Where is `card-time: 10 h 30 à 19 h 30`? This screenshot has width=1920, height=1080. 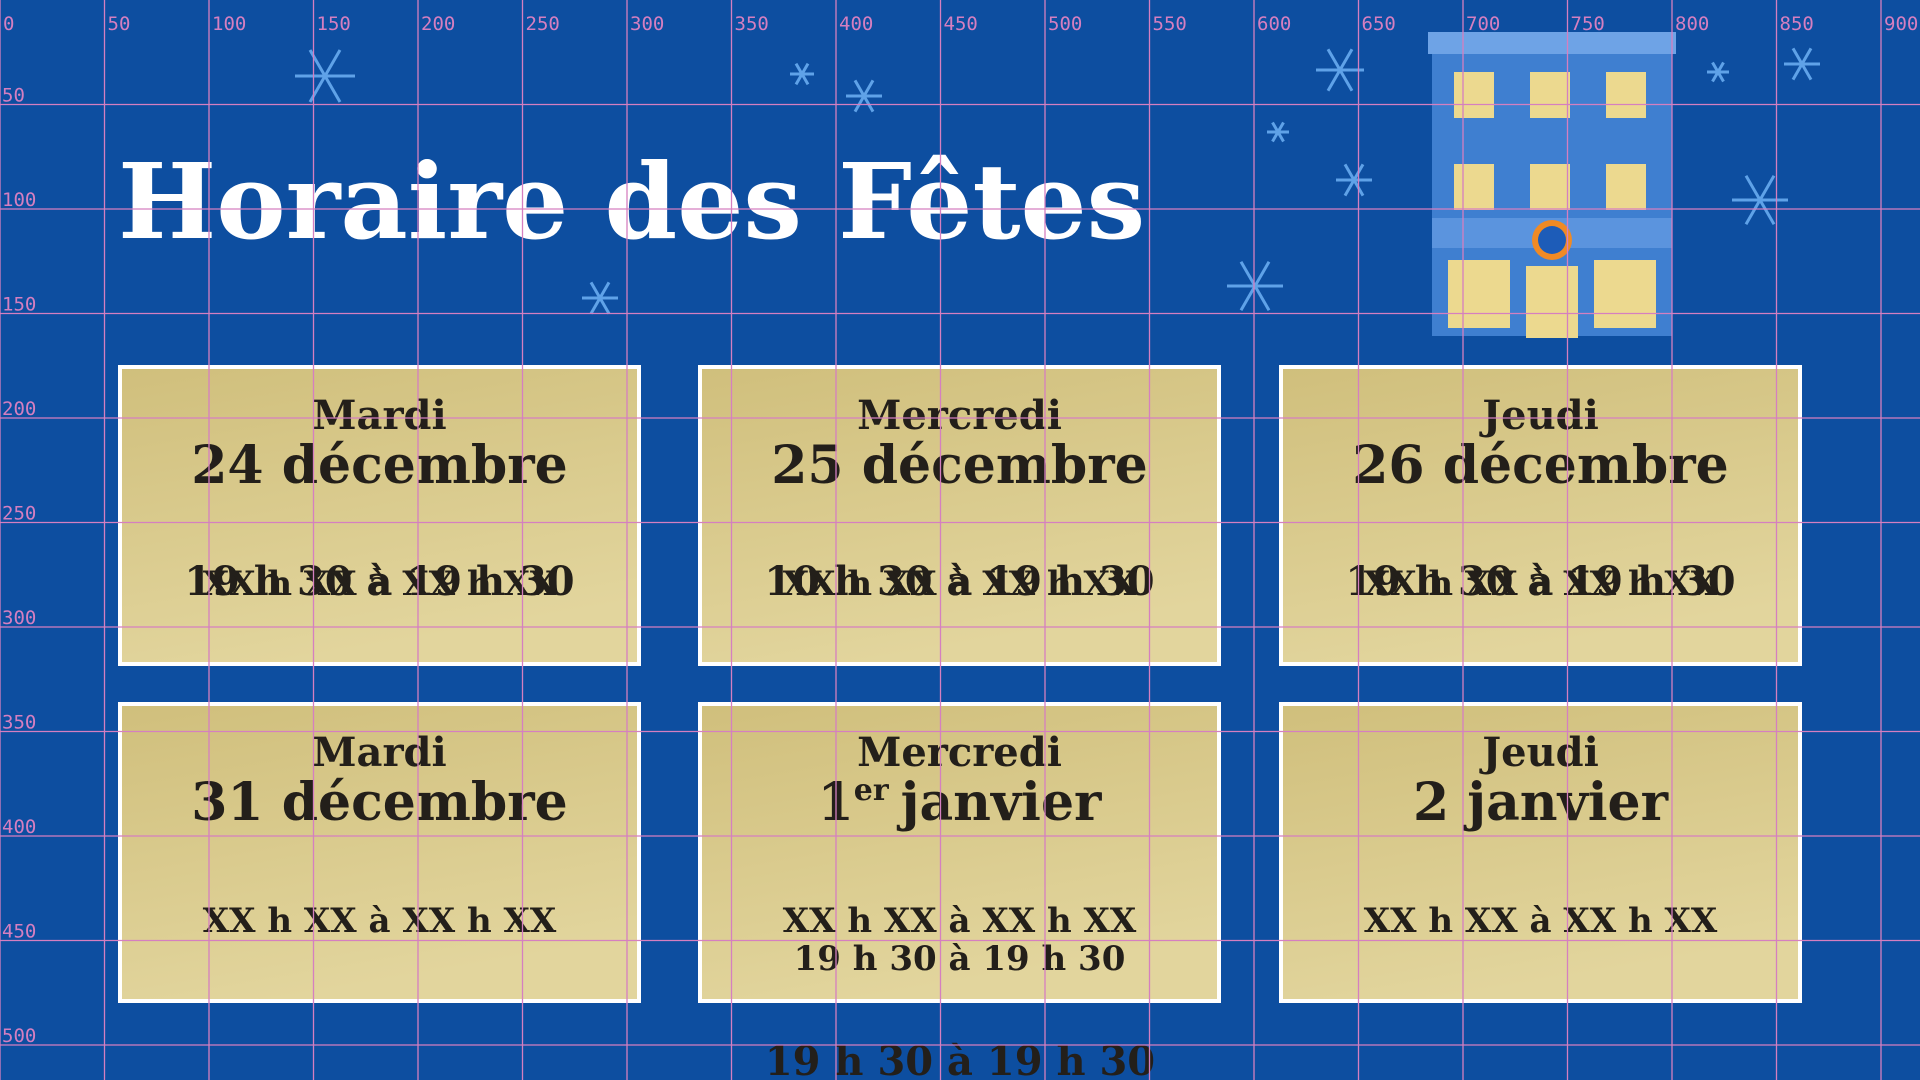
card-time: 10 h 30 à 19 h 30 is located at coordinates (959, 581).